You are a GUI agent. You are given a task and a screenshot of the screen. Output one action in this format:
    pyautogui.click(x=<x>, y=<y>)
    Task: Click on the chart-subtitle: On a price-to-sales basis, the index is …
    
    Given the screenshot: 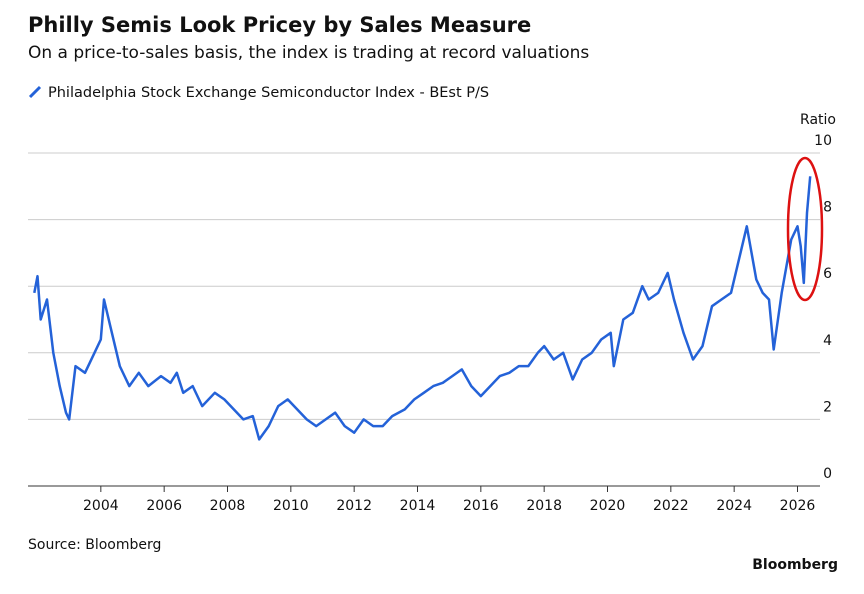 What is the action you would take?
    pyautogui.click(x=308, y=53)
    